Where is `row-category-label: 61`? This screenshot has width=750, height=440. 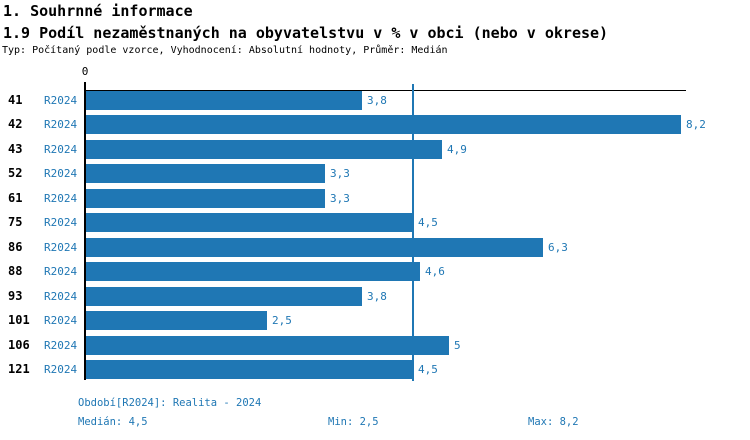 row-category-label: 61 is located at coordinates (15, 198).